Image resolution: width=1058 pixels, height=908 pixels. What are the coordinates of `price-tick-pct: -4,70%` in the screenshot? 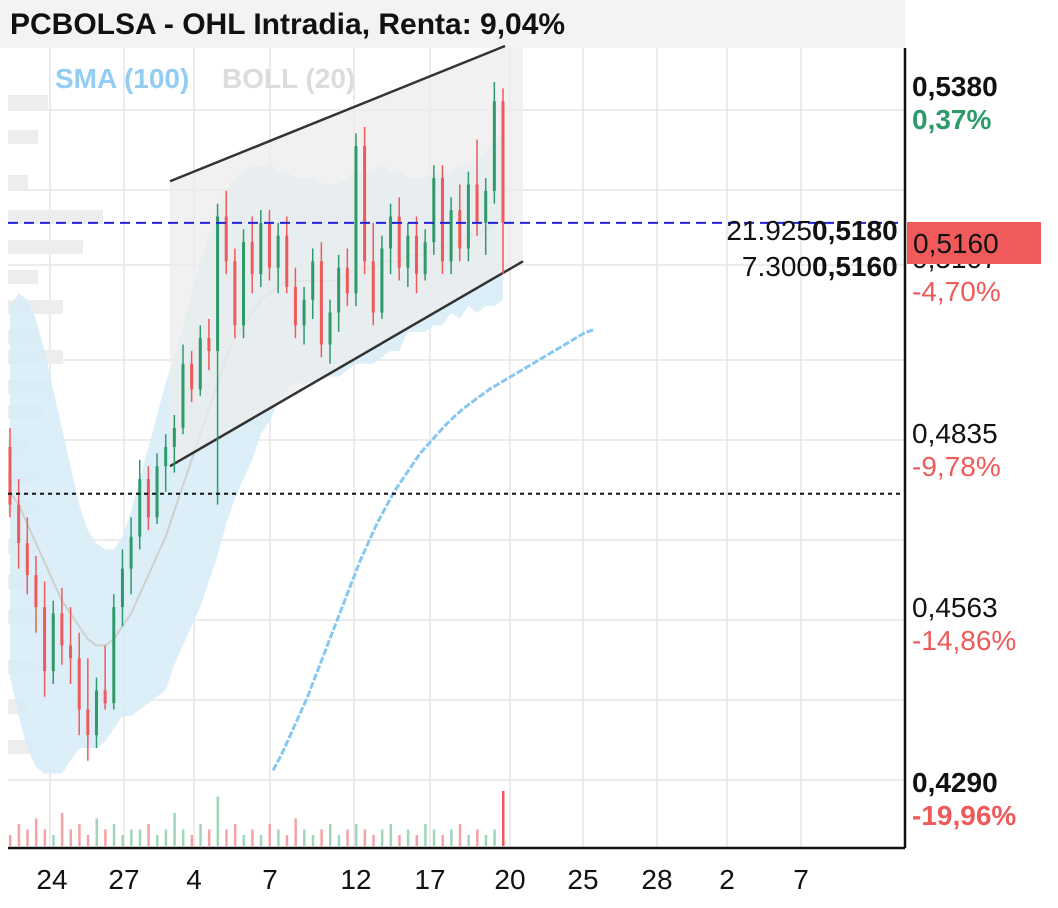 It's located at (956, 291).